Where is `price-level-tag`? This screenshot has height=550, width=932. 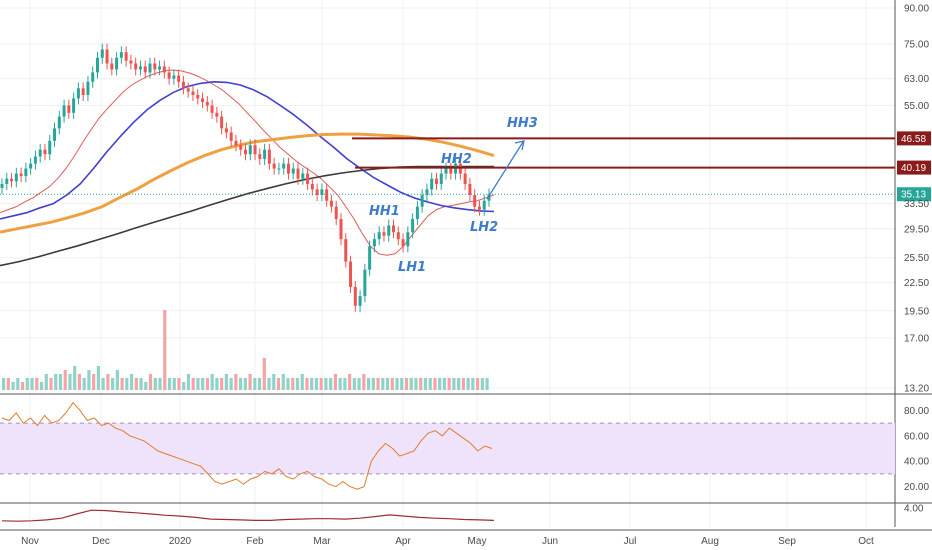
price-level-tag is located at coordinates (914, 138).